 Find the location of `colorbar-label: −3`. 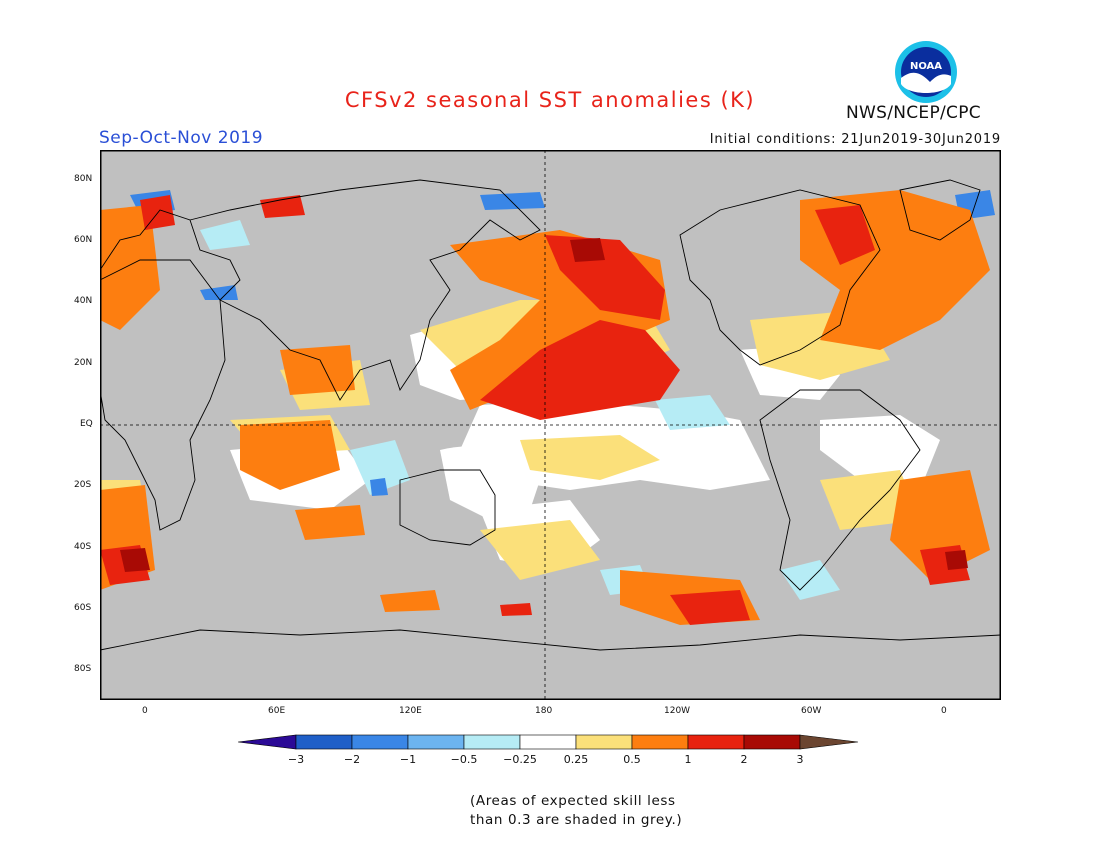

colorbar-label: −3 is located at coordinates (296, 759).